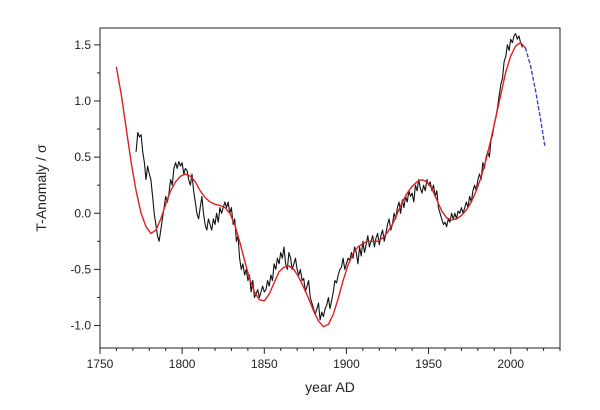 This screenshot has width=600, height=410. Describe the element at coordinates (80, 326) in the screenshot. I see `y-tick-label: -1.0` at that location.